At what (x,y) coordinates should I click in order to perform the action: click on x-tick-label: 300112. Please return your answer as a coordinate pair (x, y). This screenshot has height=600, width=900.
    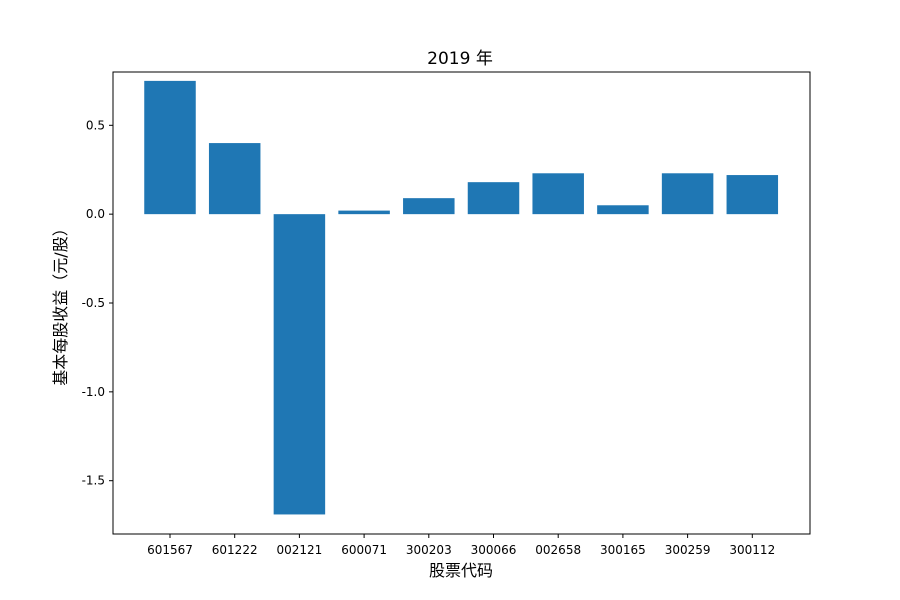
    Looking at the image, I should click on (752, 550).